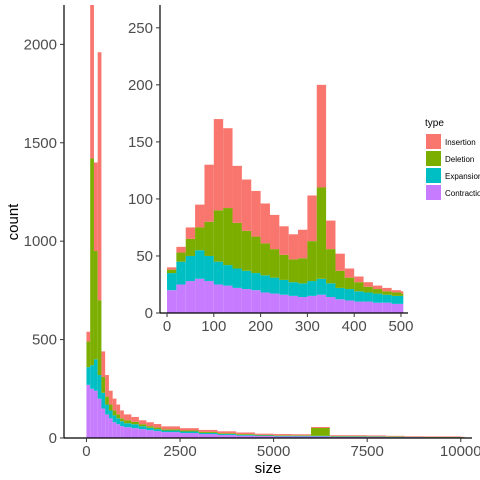  I want to click on main-x-tick-label: 7500, so click(367, 451).